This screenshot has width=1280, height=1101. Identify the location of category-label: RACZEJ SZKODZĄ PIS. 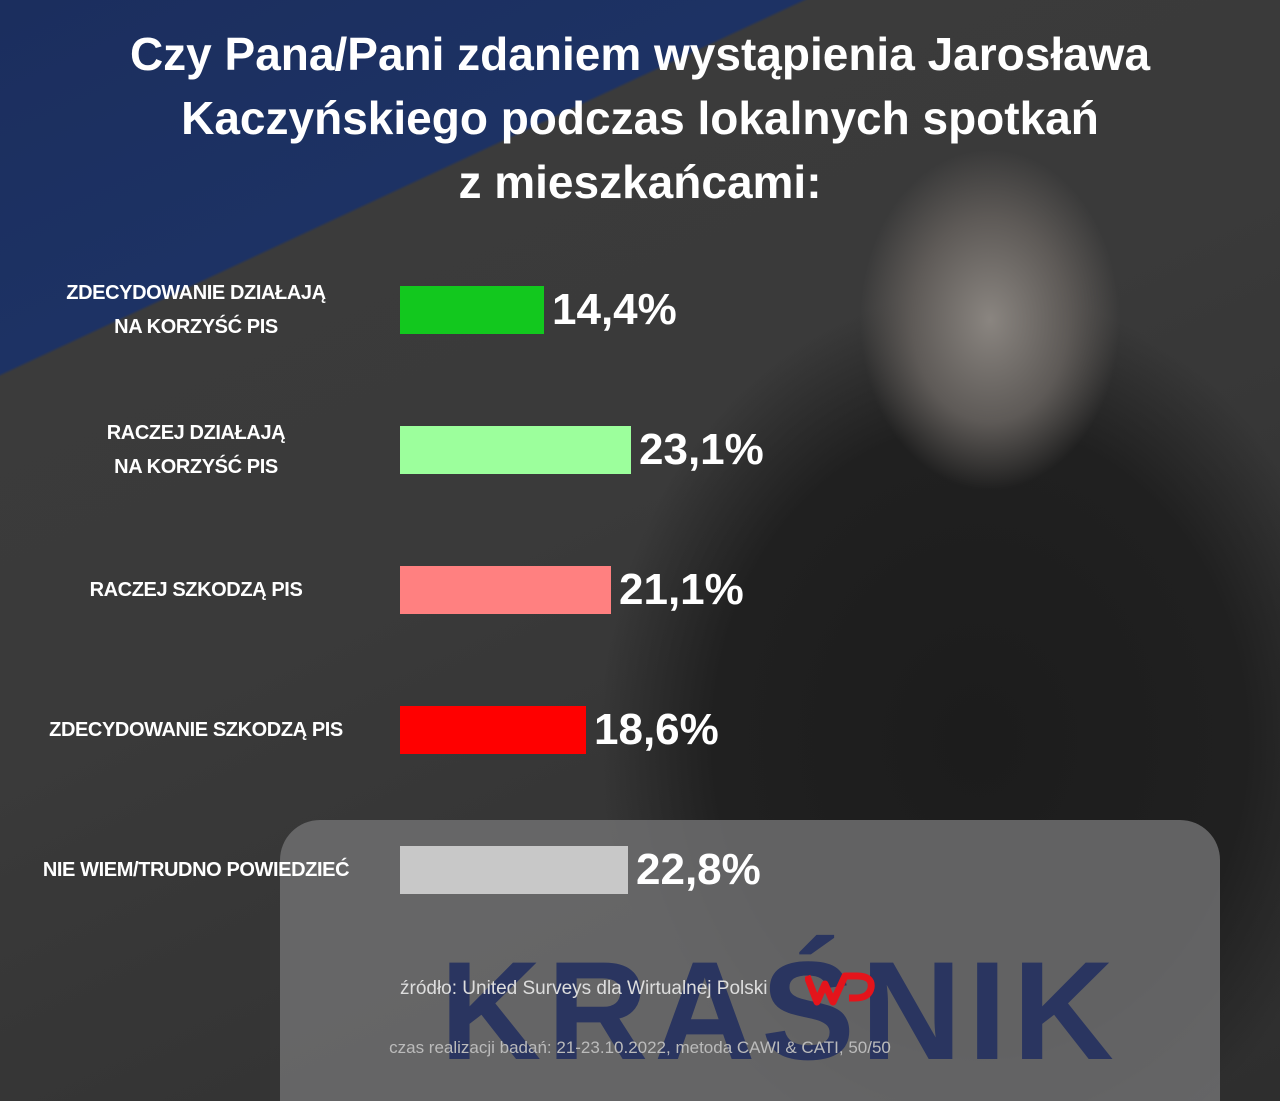
(196, 590).